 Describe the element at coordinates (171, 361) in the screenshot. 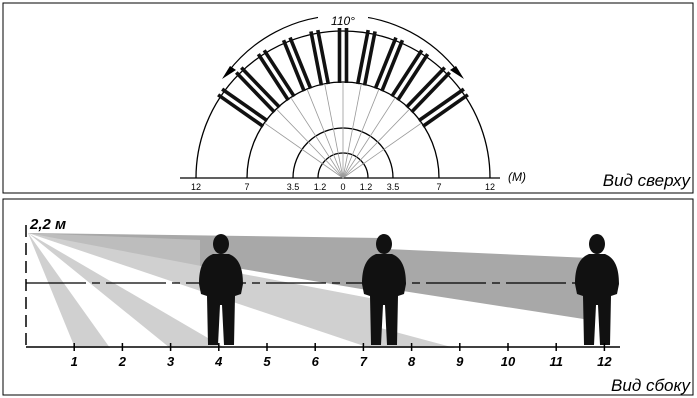

I see `distance-tick-label: 3` at that location.